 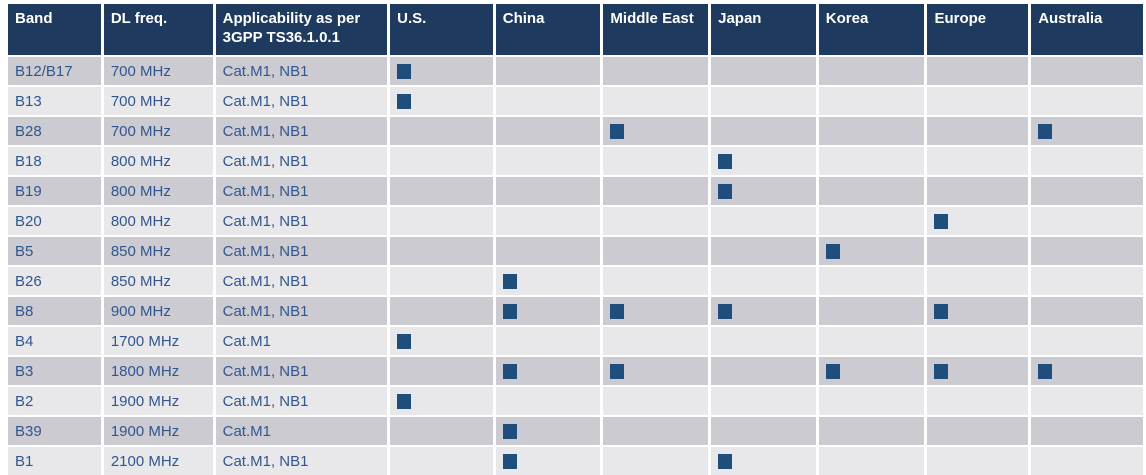 I want to click on band-cell: B3, so click(x=54, y=371).